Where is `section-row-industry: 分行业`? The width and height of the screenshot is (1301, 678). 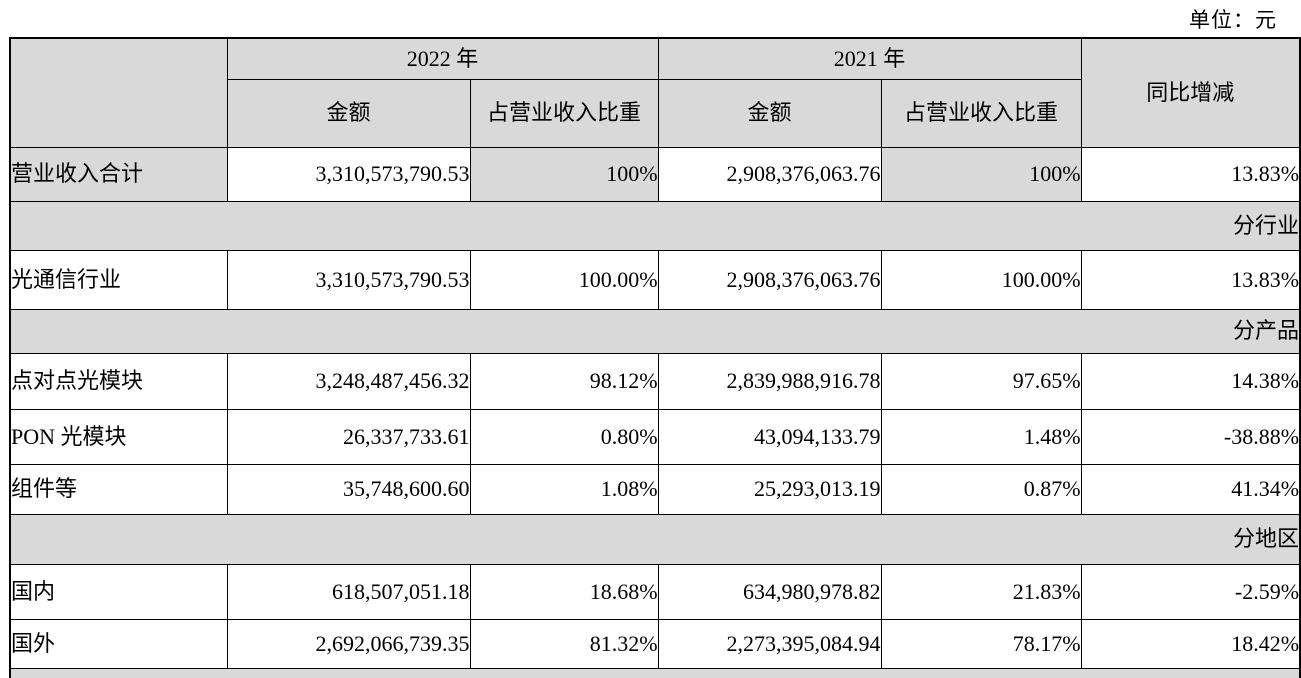 section-row-industry: 分行业 is located at coordinates (655, 225).